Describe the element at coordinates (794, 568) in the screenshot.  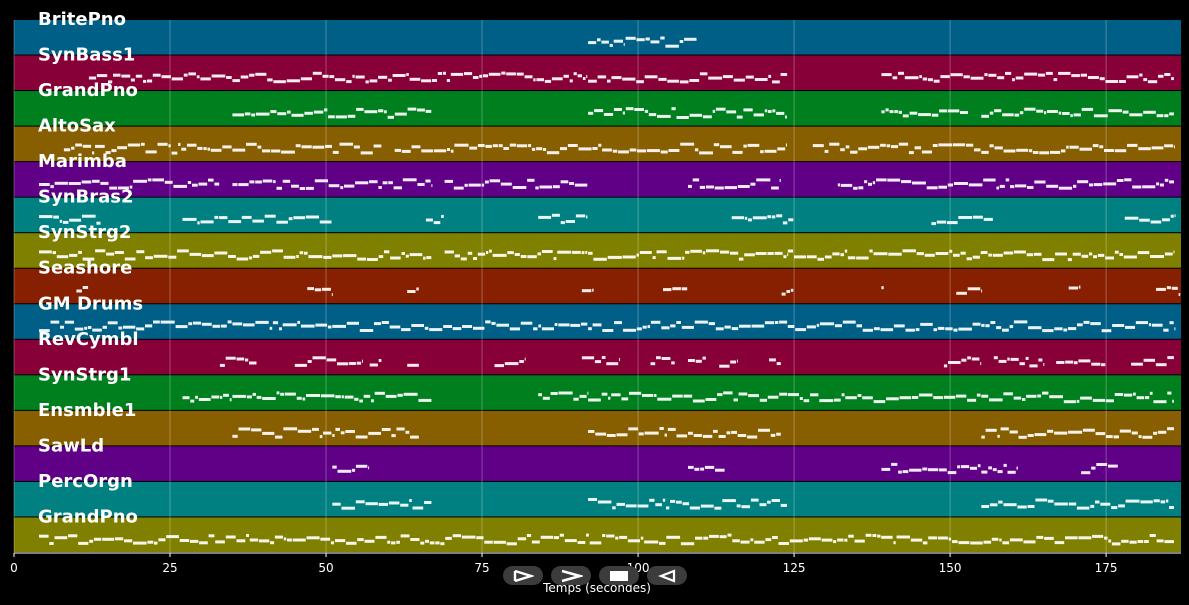
I see `x-tick-label: 125` at that location.